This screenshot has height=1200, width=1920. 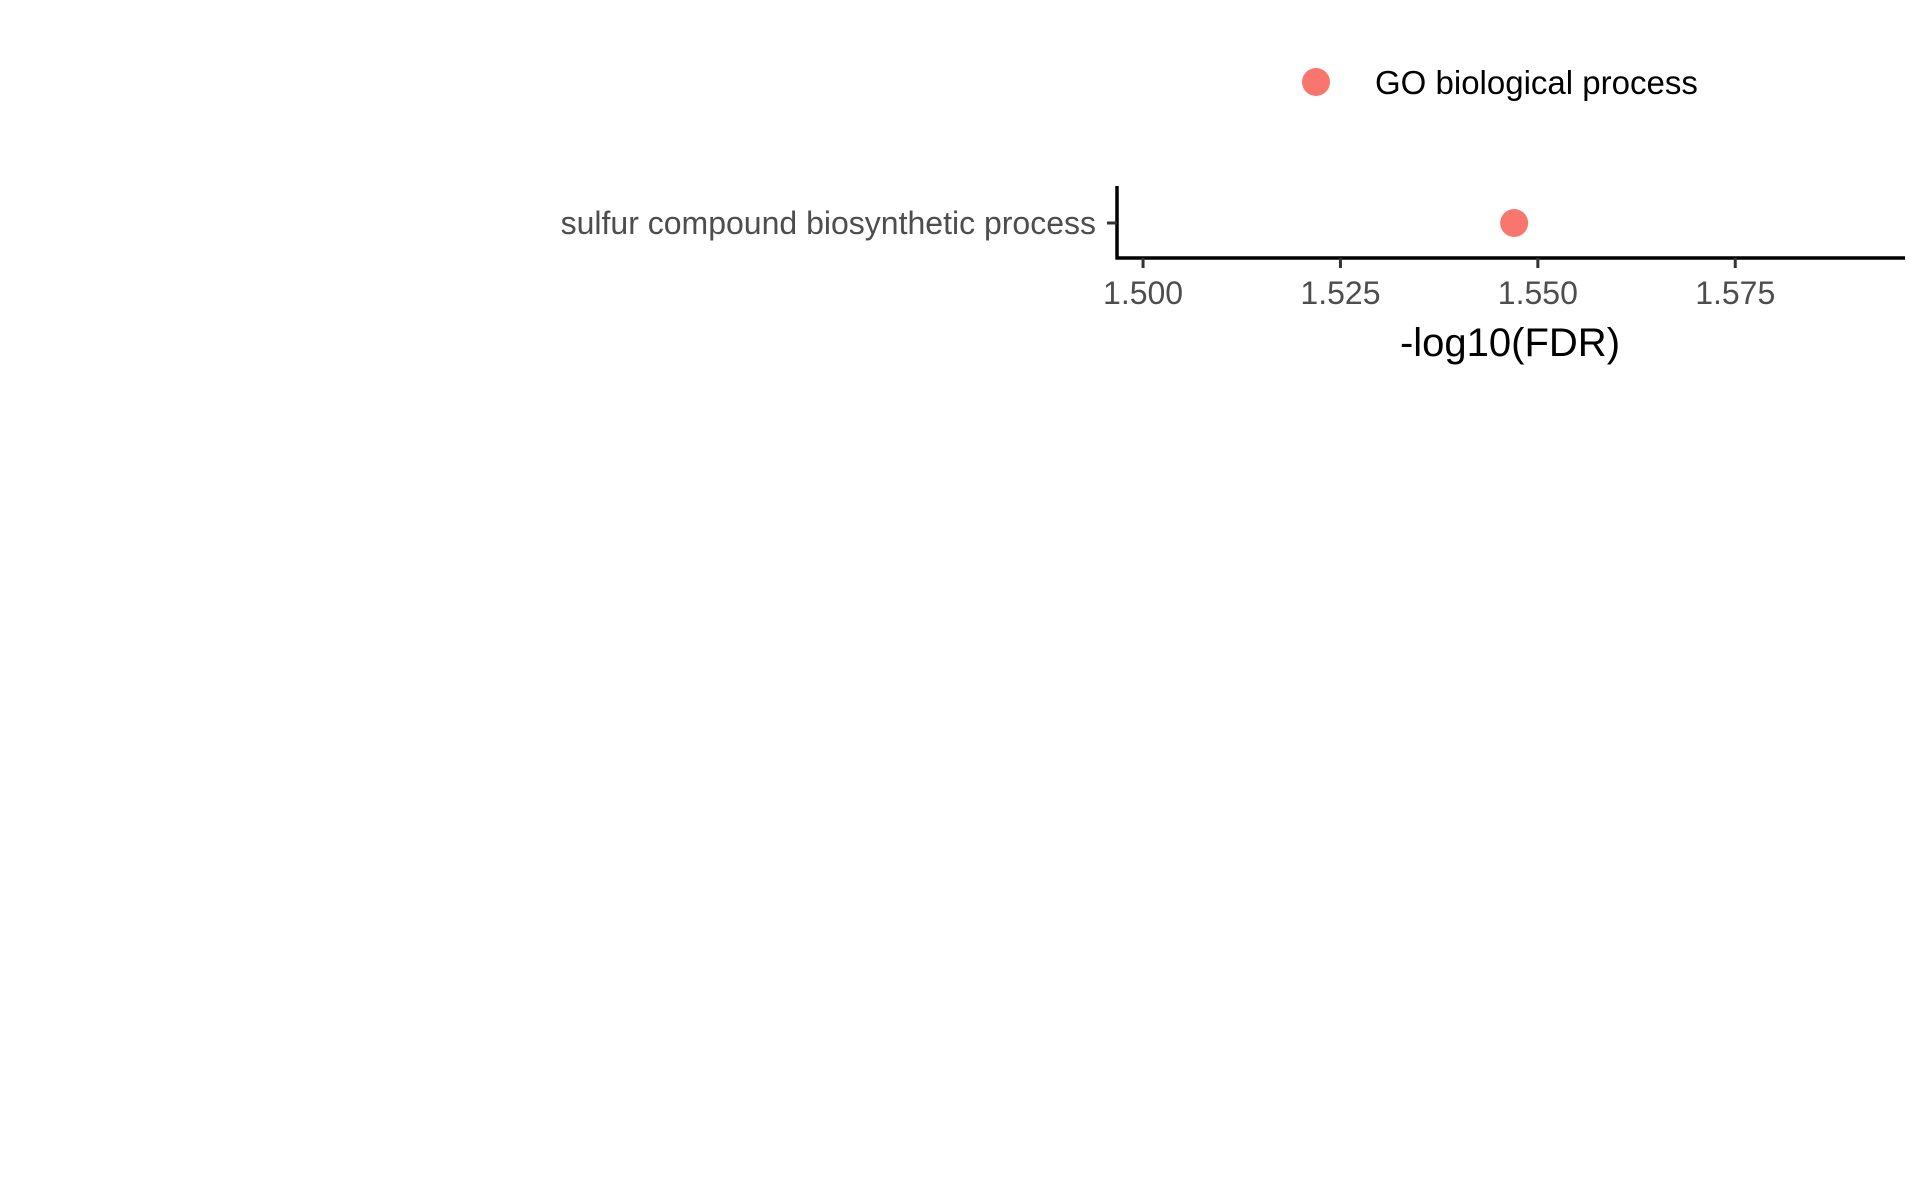 I want to click on y-axis: sulfur compound biosynthetic process, so click(x=840, y=223).